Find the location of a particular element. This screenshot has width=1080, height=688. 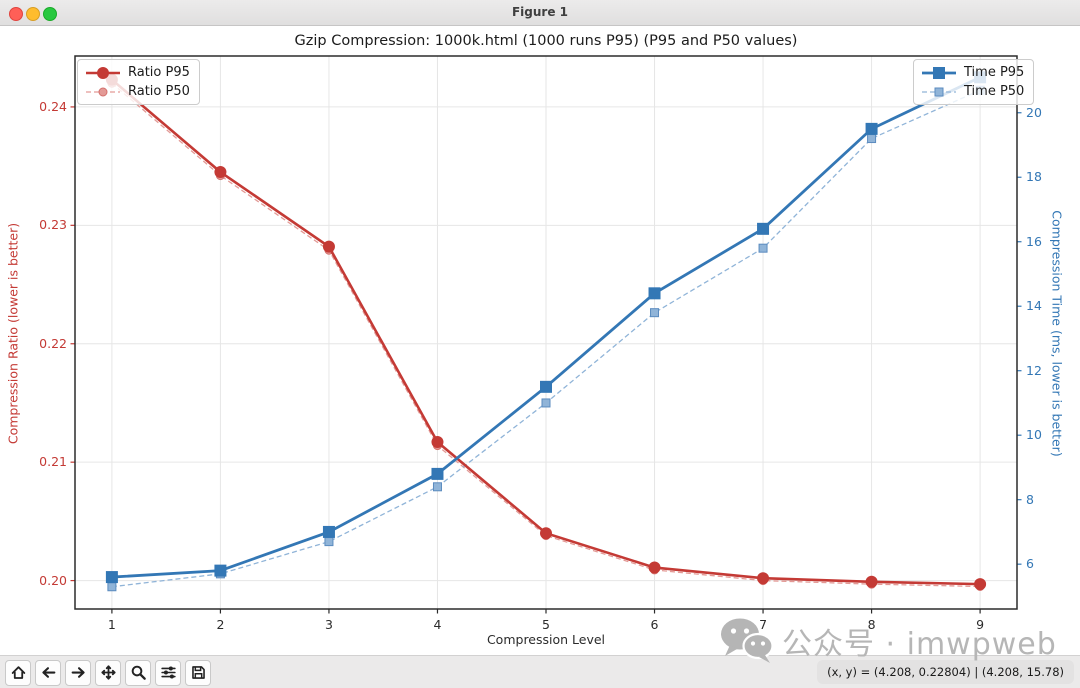

x-tick-label: 3 is located at coordinates (328, 624).